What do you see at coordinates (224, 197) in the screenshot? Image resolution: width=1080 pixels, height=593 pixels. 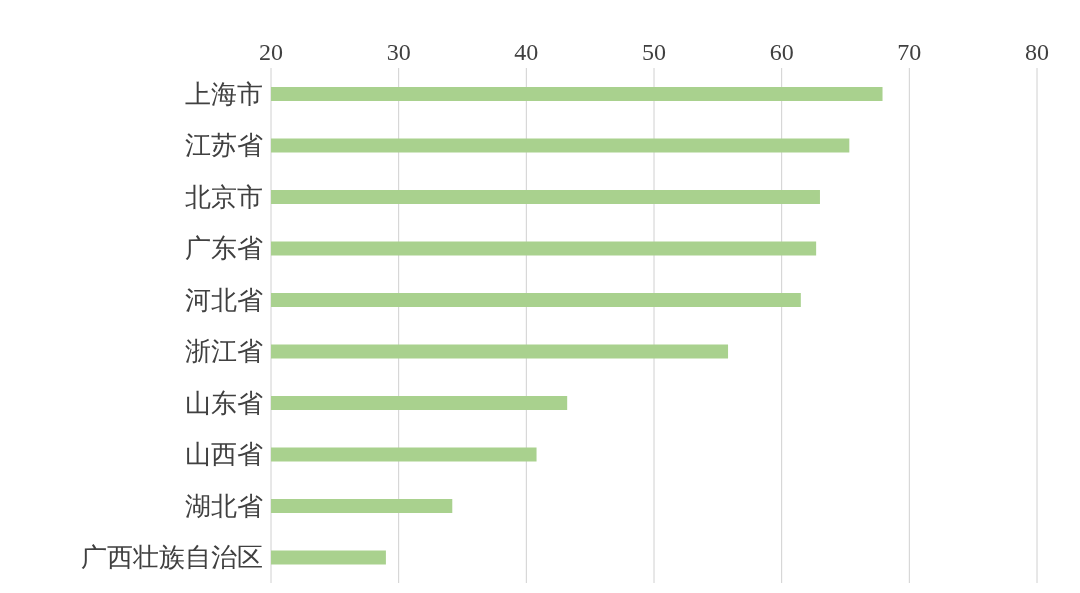 I see `y-tick-label: 北京市` at bounding box center [224, 197].